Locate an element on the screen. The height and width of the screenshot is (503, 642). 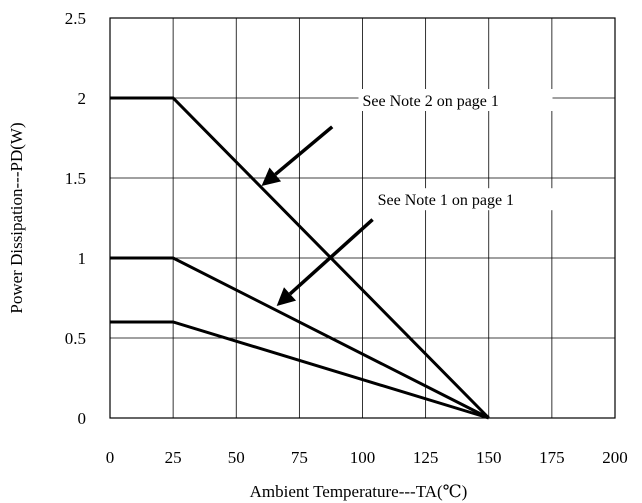
note-1-label-bg is located at coordinates (470, 199).